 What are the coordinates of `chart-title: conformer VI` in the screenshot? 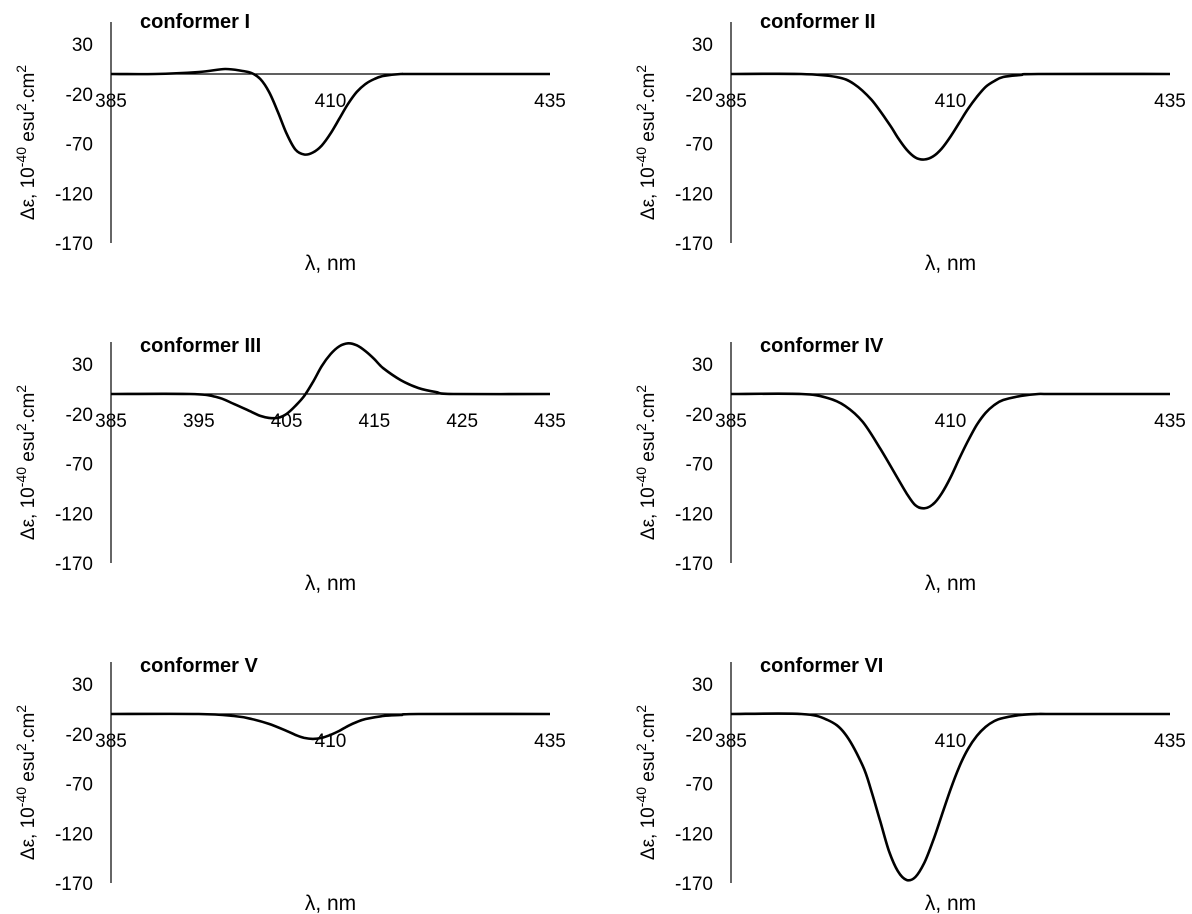 It's located at (821, 666).